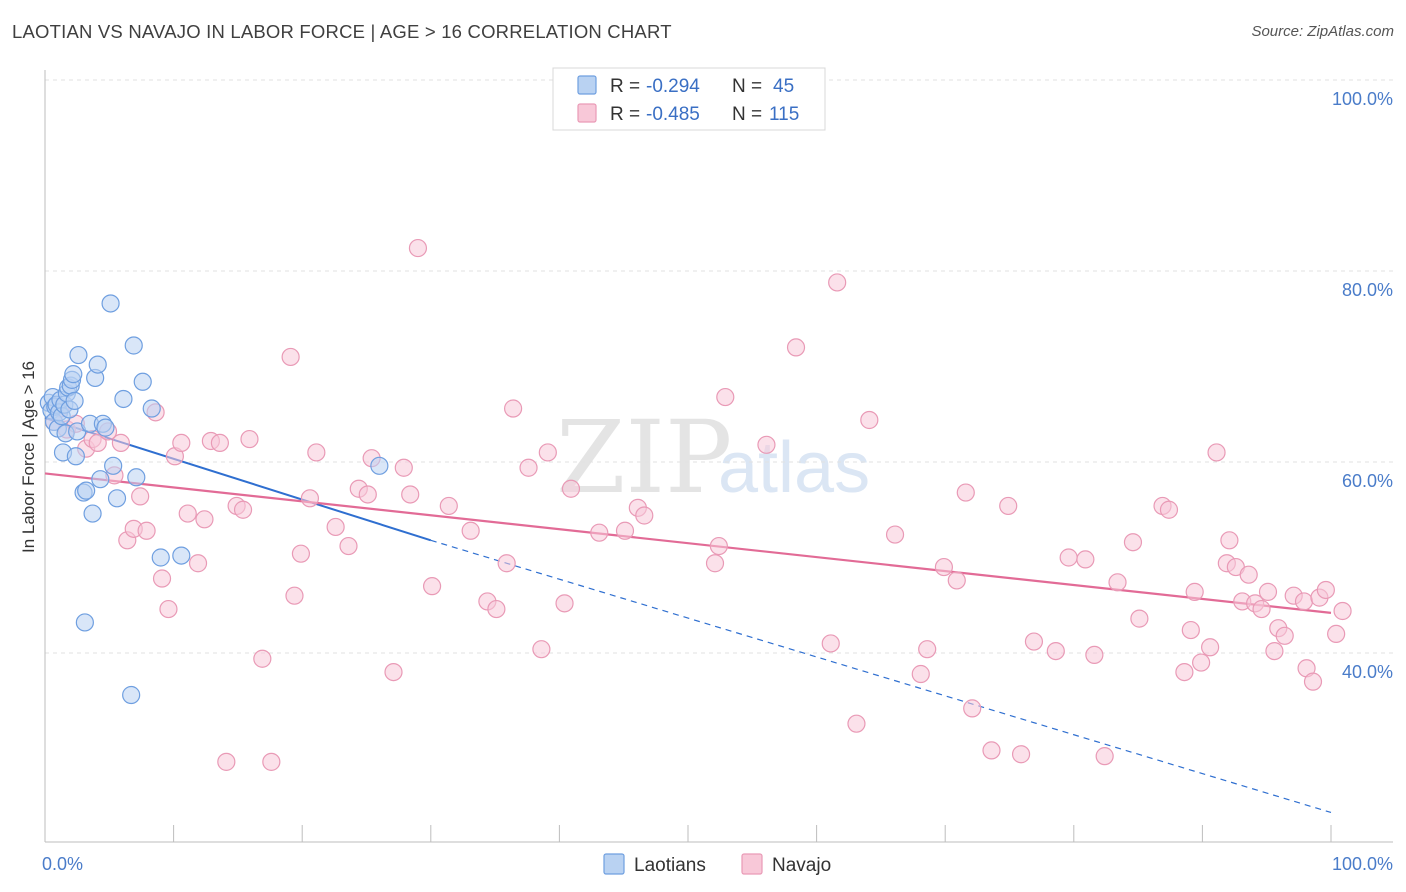 This screenshot has height=892, width=1406. What do you see at coordinates (801, 865) in the screenshot?
I see `navajo-legend-label: Navajo` at bounding box center [801, 865].